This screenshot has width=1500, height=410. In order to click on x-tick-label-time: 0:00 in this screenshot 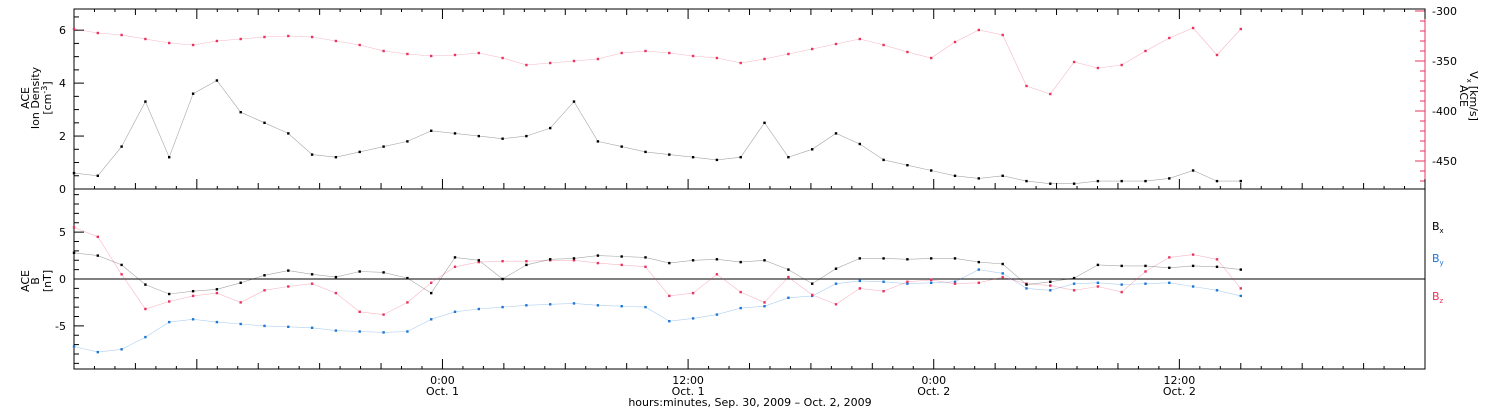, I will do `click(442, 380)`.